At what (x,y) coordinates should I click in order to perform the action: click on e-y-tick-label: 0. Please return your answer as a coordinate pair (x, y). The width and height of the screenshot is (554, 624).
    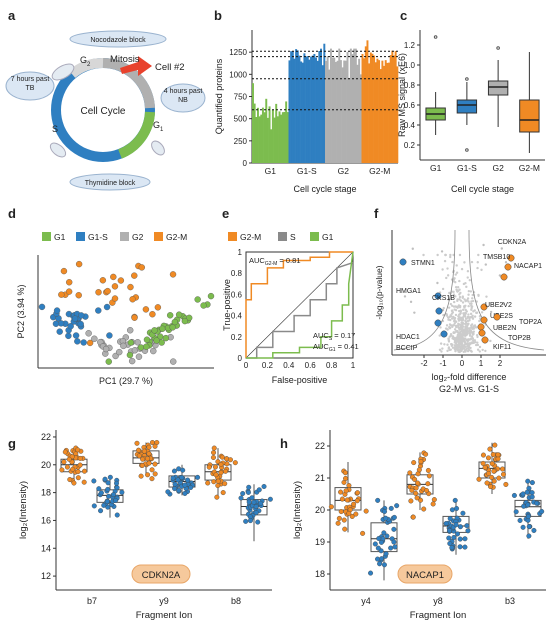
    Looking at the image, I should click on (240, 358).